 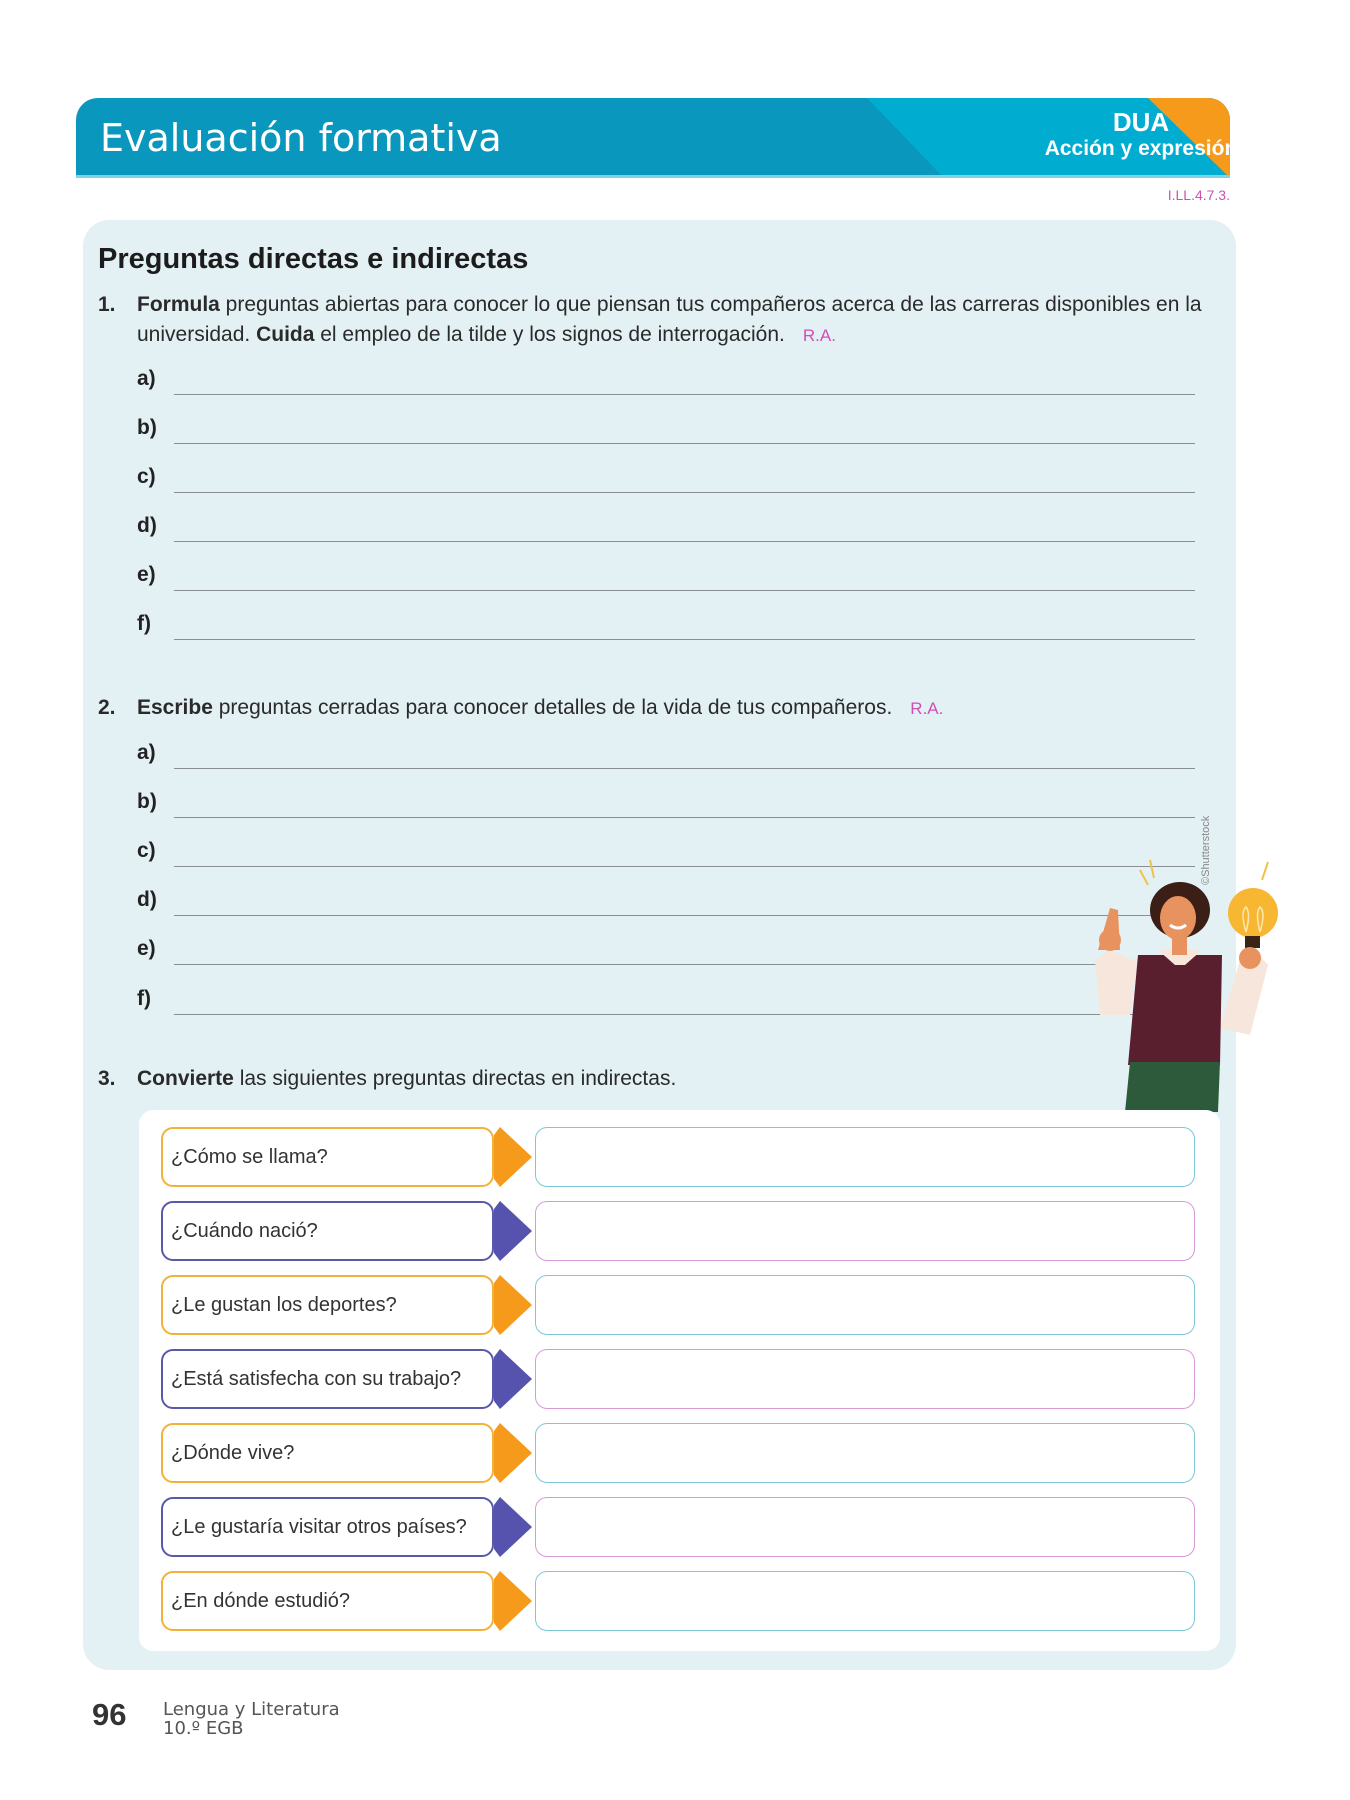 What do you see at coordinates (251, 1709) in the screenshot?
I see `subject-name: Lengua y Literatura` at bounding box center [251, 1709].